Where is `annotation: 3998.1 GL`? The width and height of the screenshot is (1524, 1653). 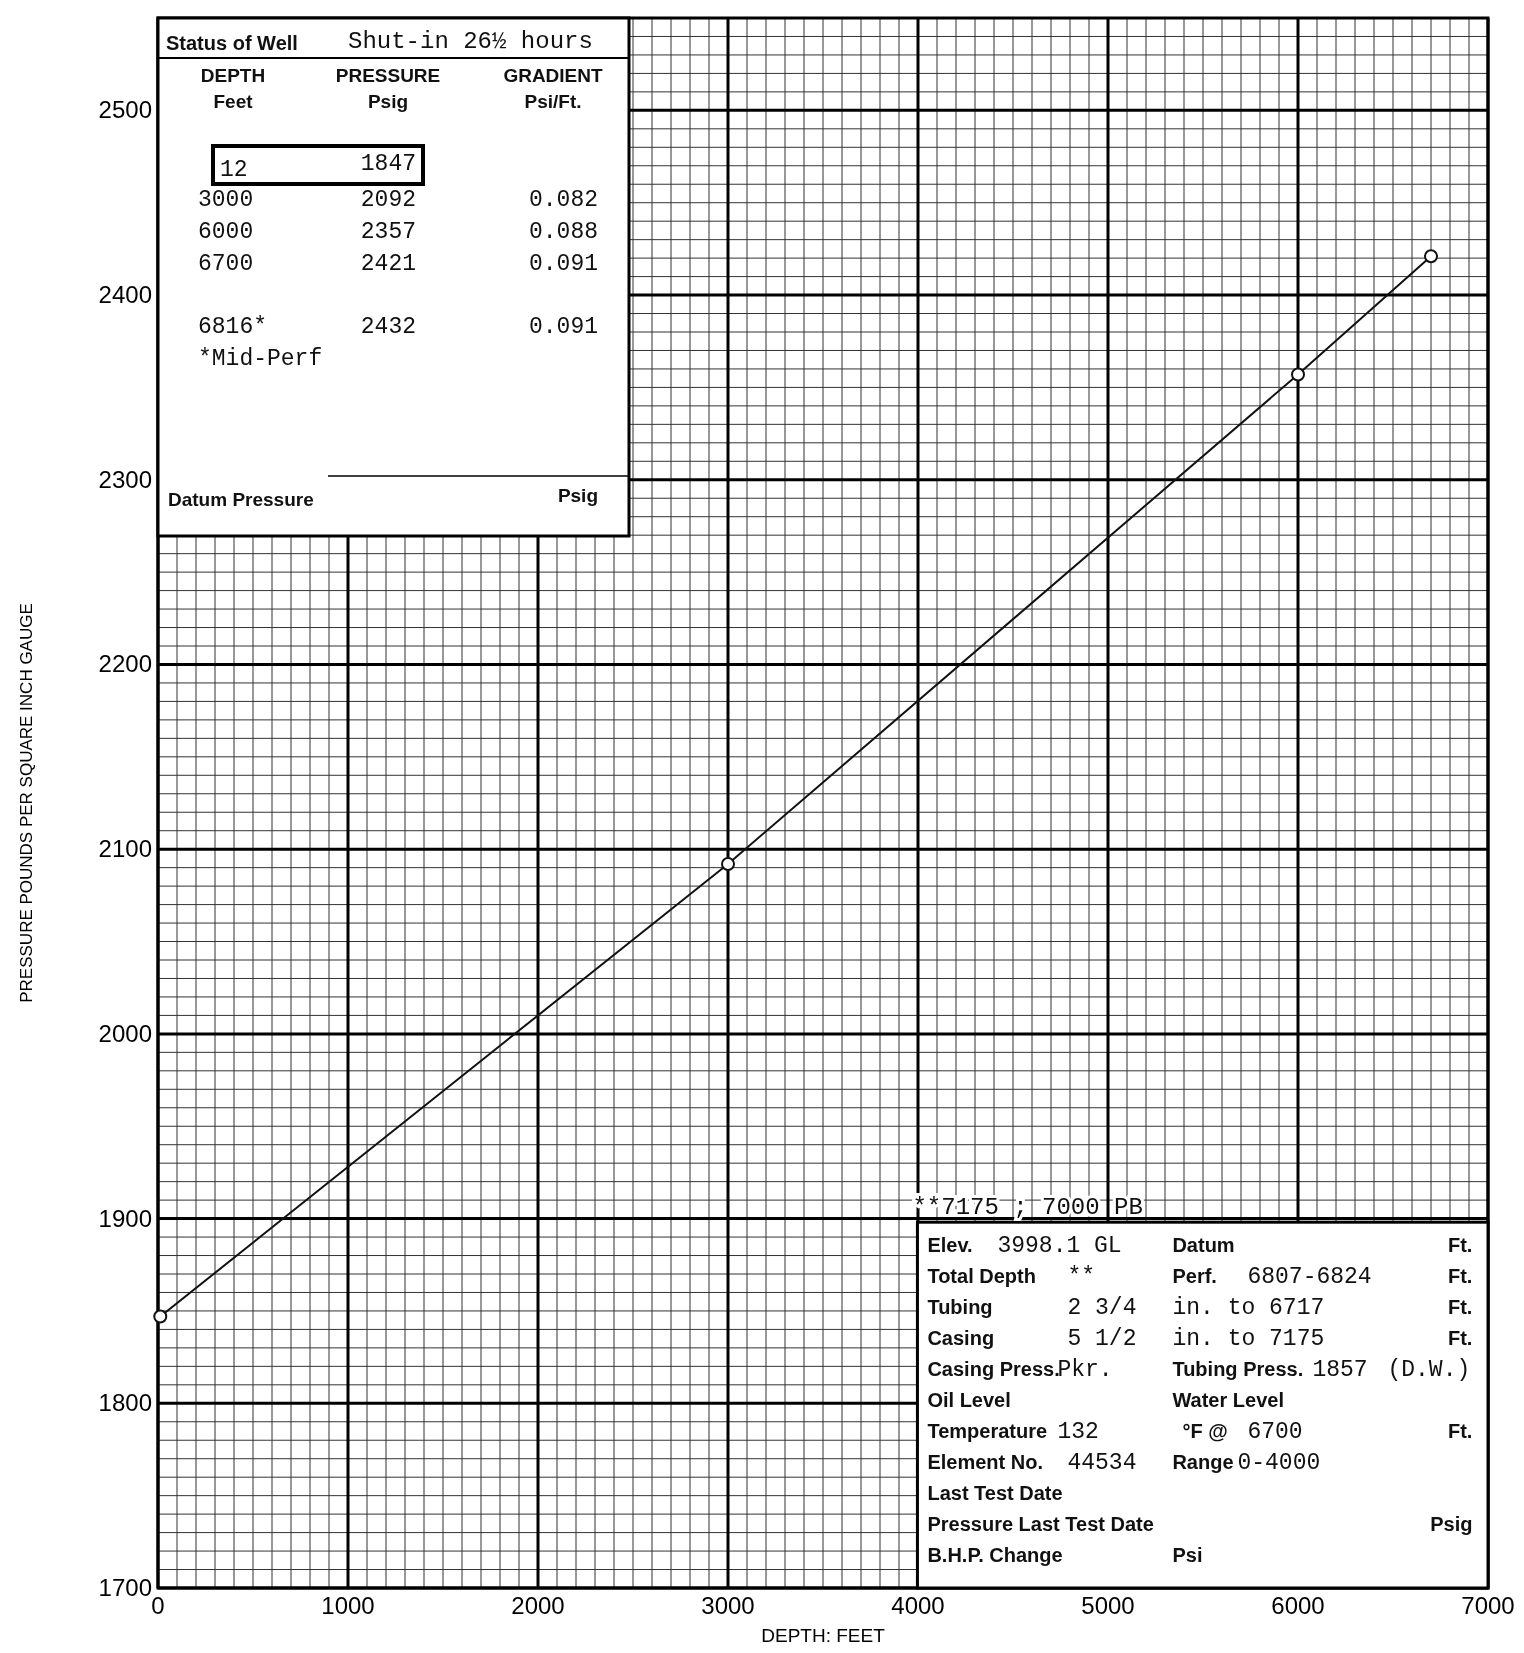 annotation: 3998.1 GL is located at coordinates (1059, 1246).